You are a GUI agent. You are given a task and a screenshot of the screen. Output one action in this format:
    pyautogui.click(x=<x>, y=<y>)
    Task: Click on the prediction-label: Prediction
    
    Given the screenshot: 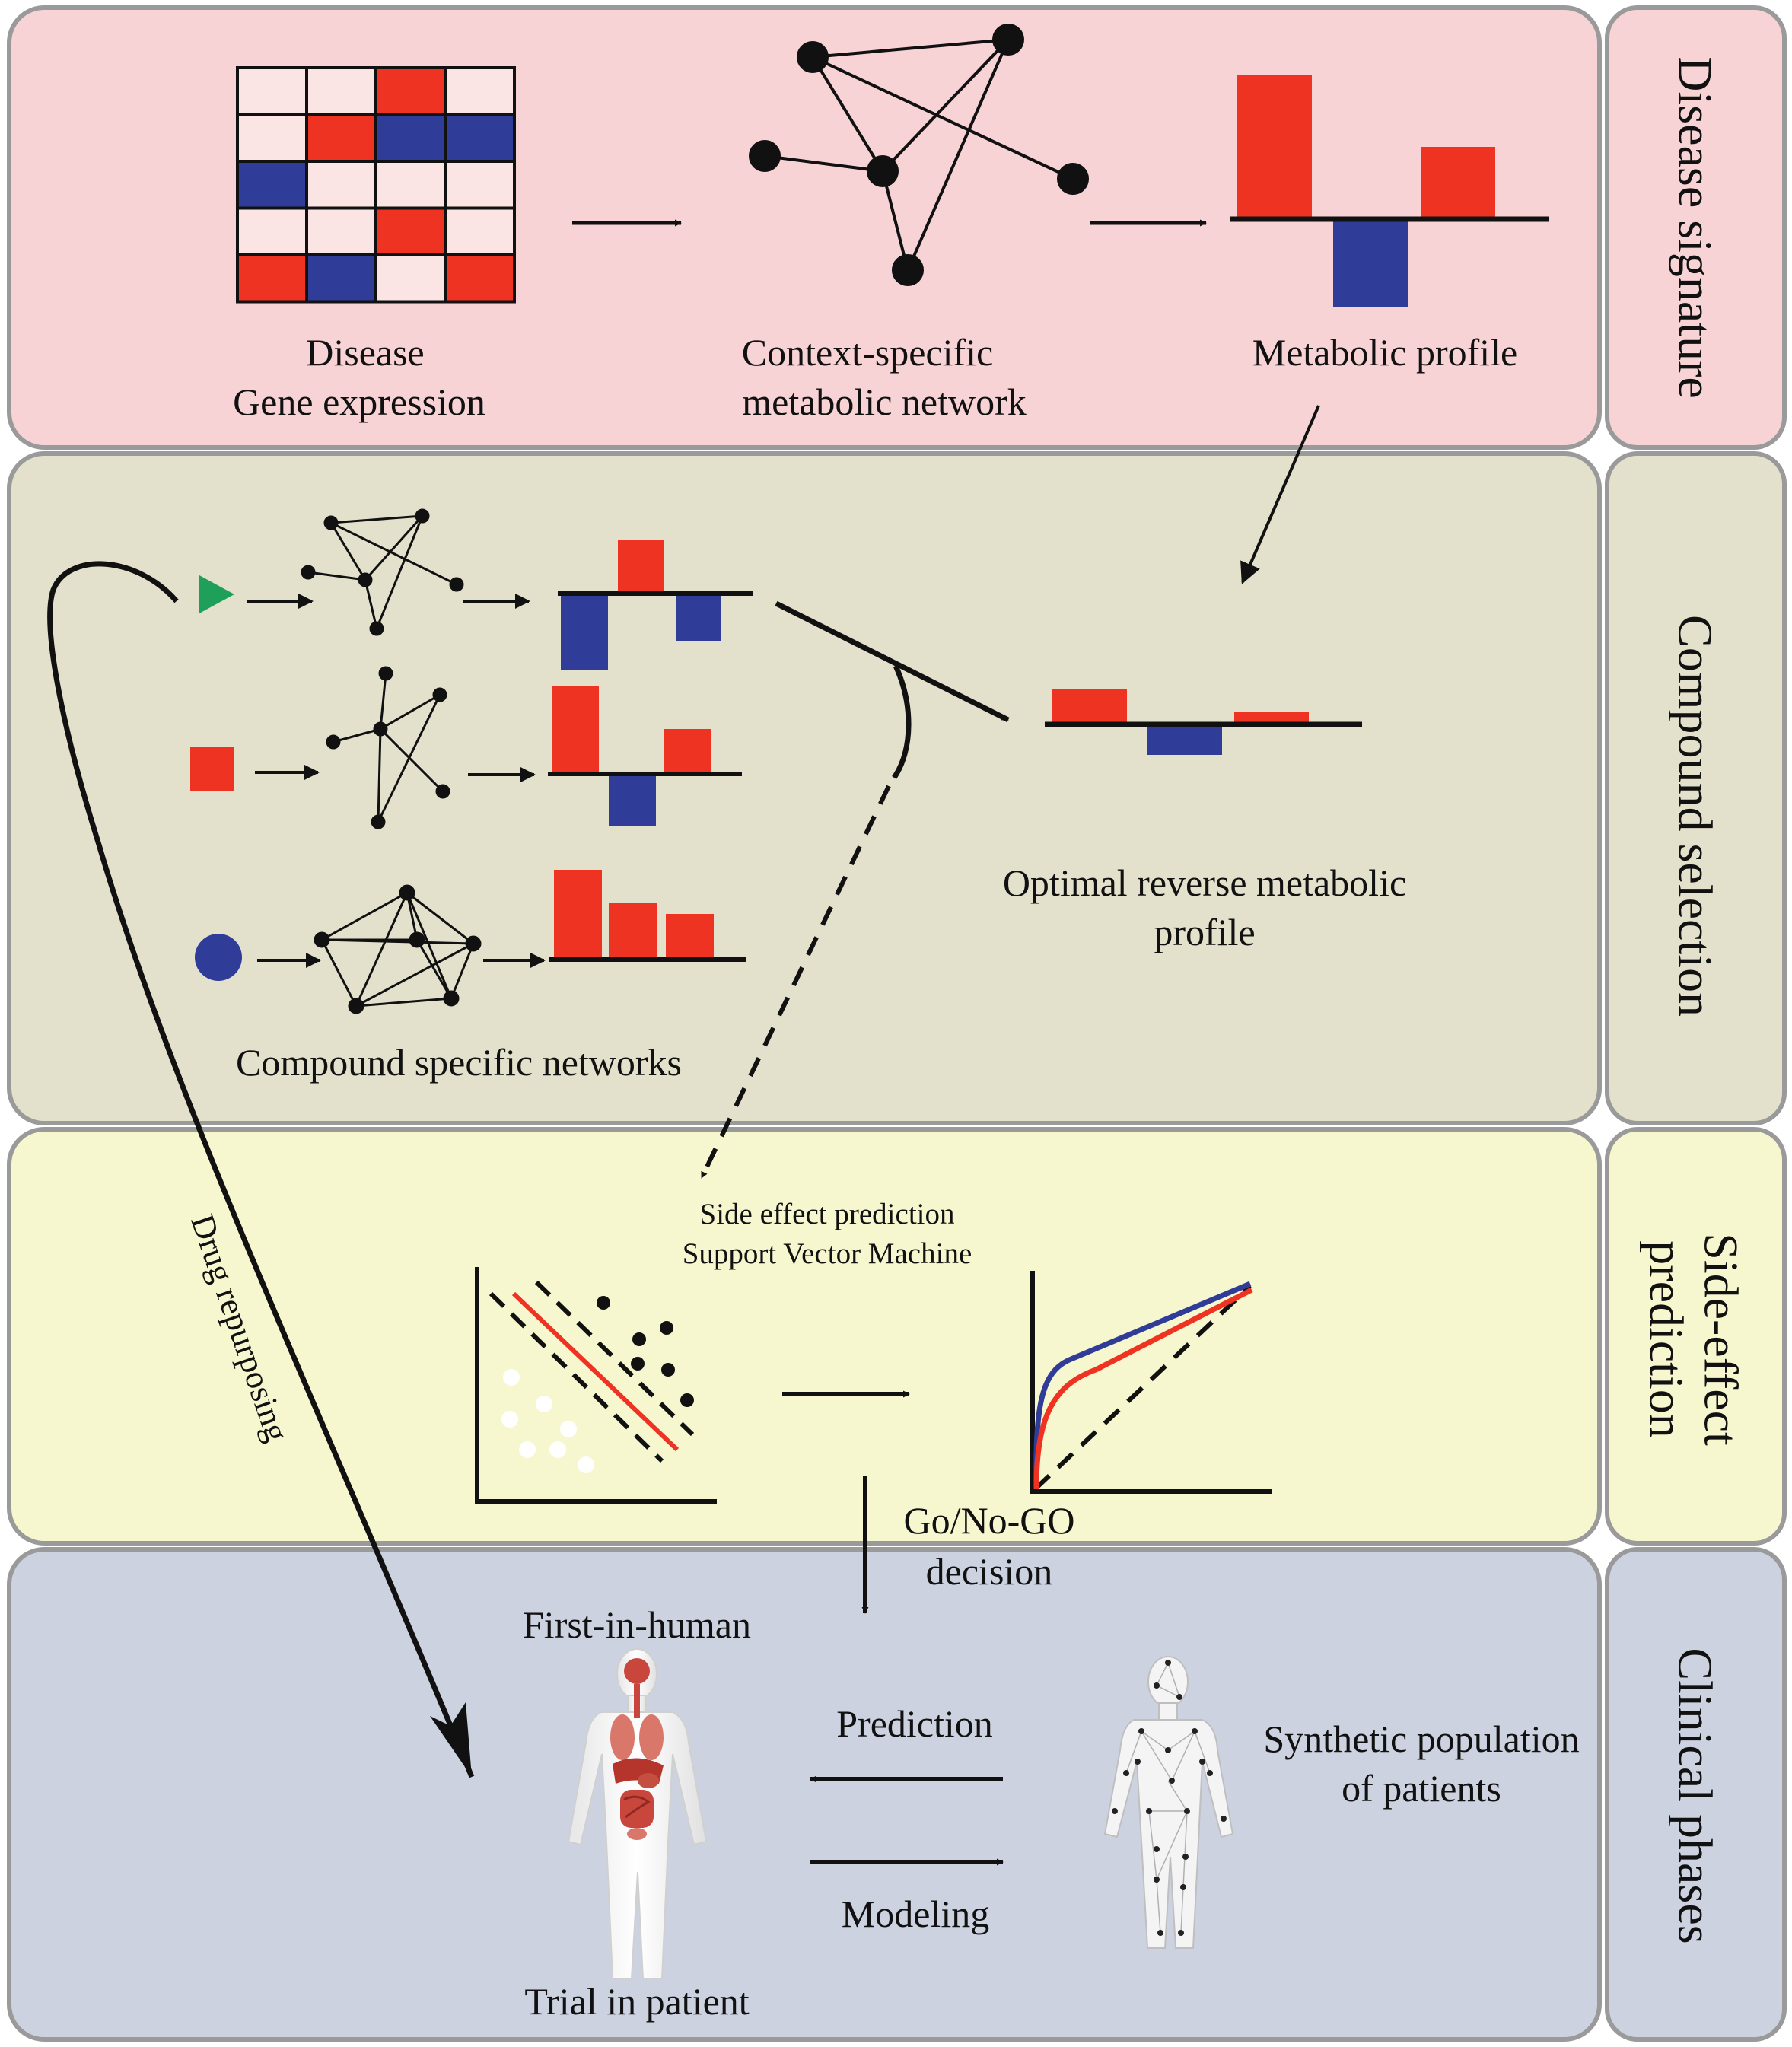 What is the action you would take?
    pyautogui.click(x=915, y=1723)
    